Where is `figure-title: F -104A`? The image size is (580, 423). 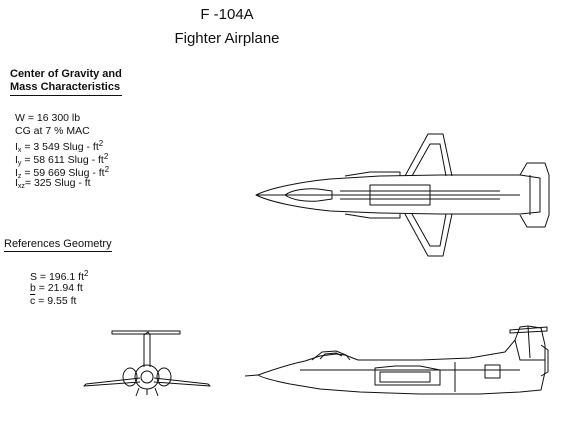
figure-title: F -104A is located at coordinates (227, 14).